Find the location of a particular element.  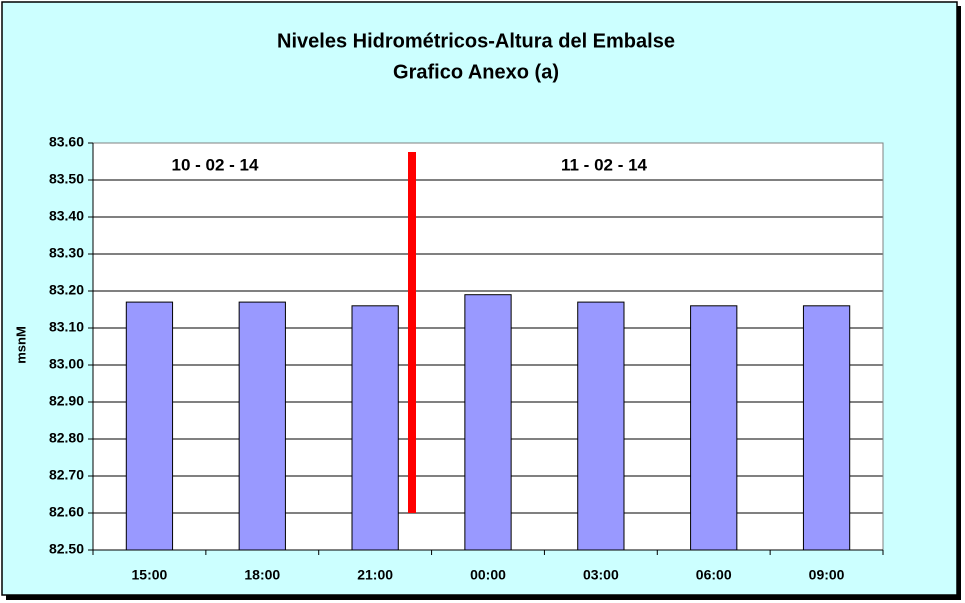

y-tick-label: 82.90 is located at coordinates (66, 401).